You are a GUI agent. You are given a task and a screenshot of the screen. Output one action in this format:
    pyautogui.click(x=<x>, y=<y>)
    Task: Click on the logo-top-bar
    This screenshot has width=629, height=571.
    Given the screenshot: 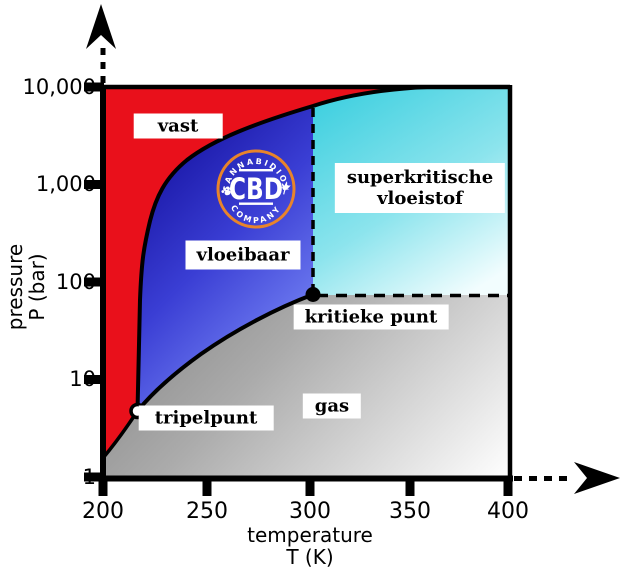 What is the action you would take?
    pyautogui.click(x=256, y=170)
    